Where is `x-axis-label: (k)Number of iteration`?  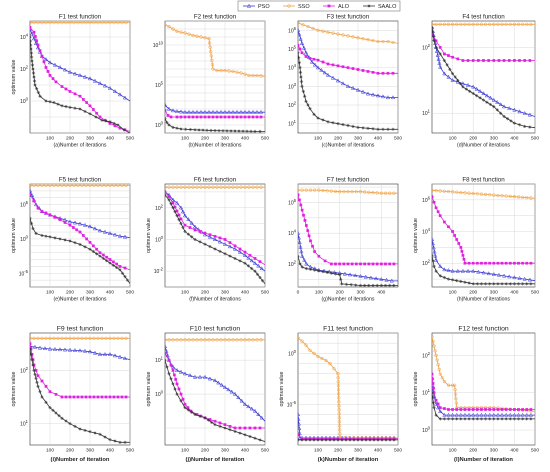
x-axis-label: (k)Number of iteration is located at coordinates (348, 460).